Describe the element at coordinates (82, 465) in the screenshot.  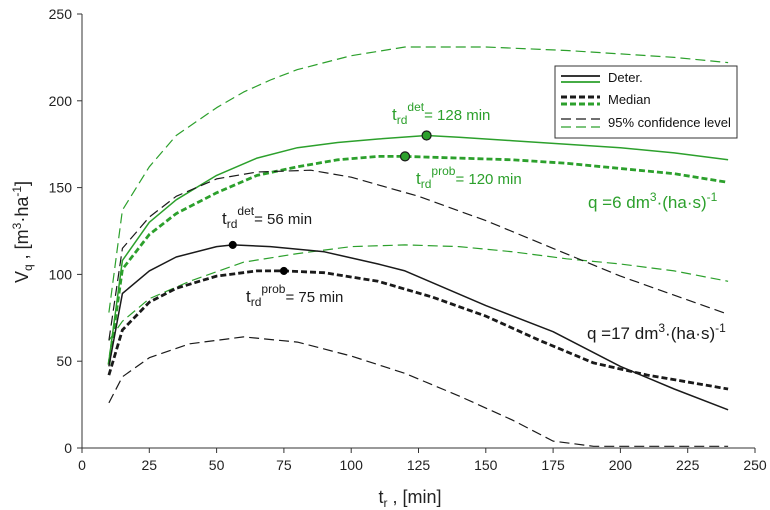
I see `x-tick-label: 0` at that location.